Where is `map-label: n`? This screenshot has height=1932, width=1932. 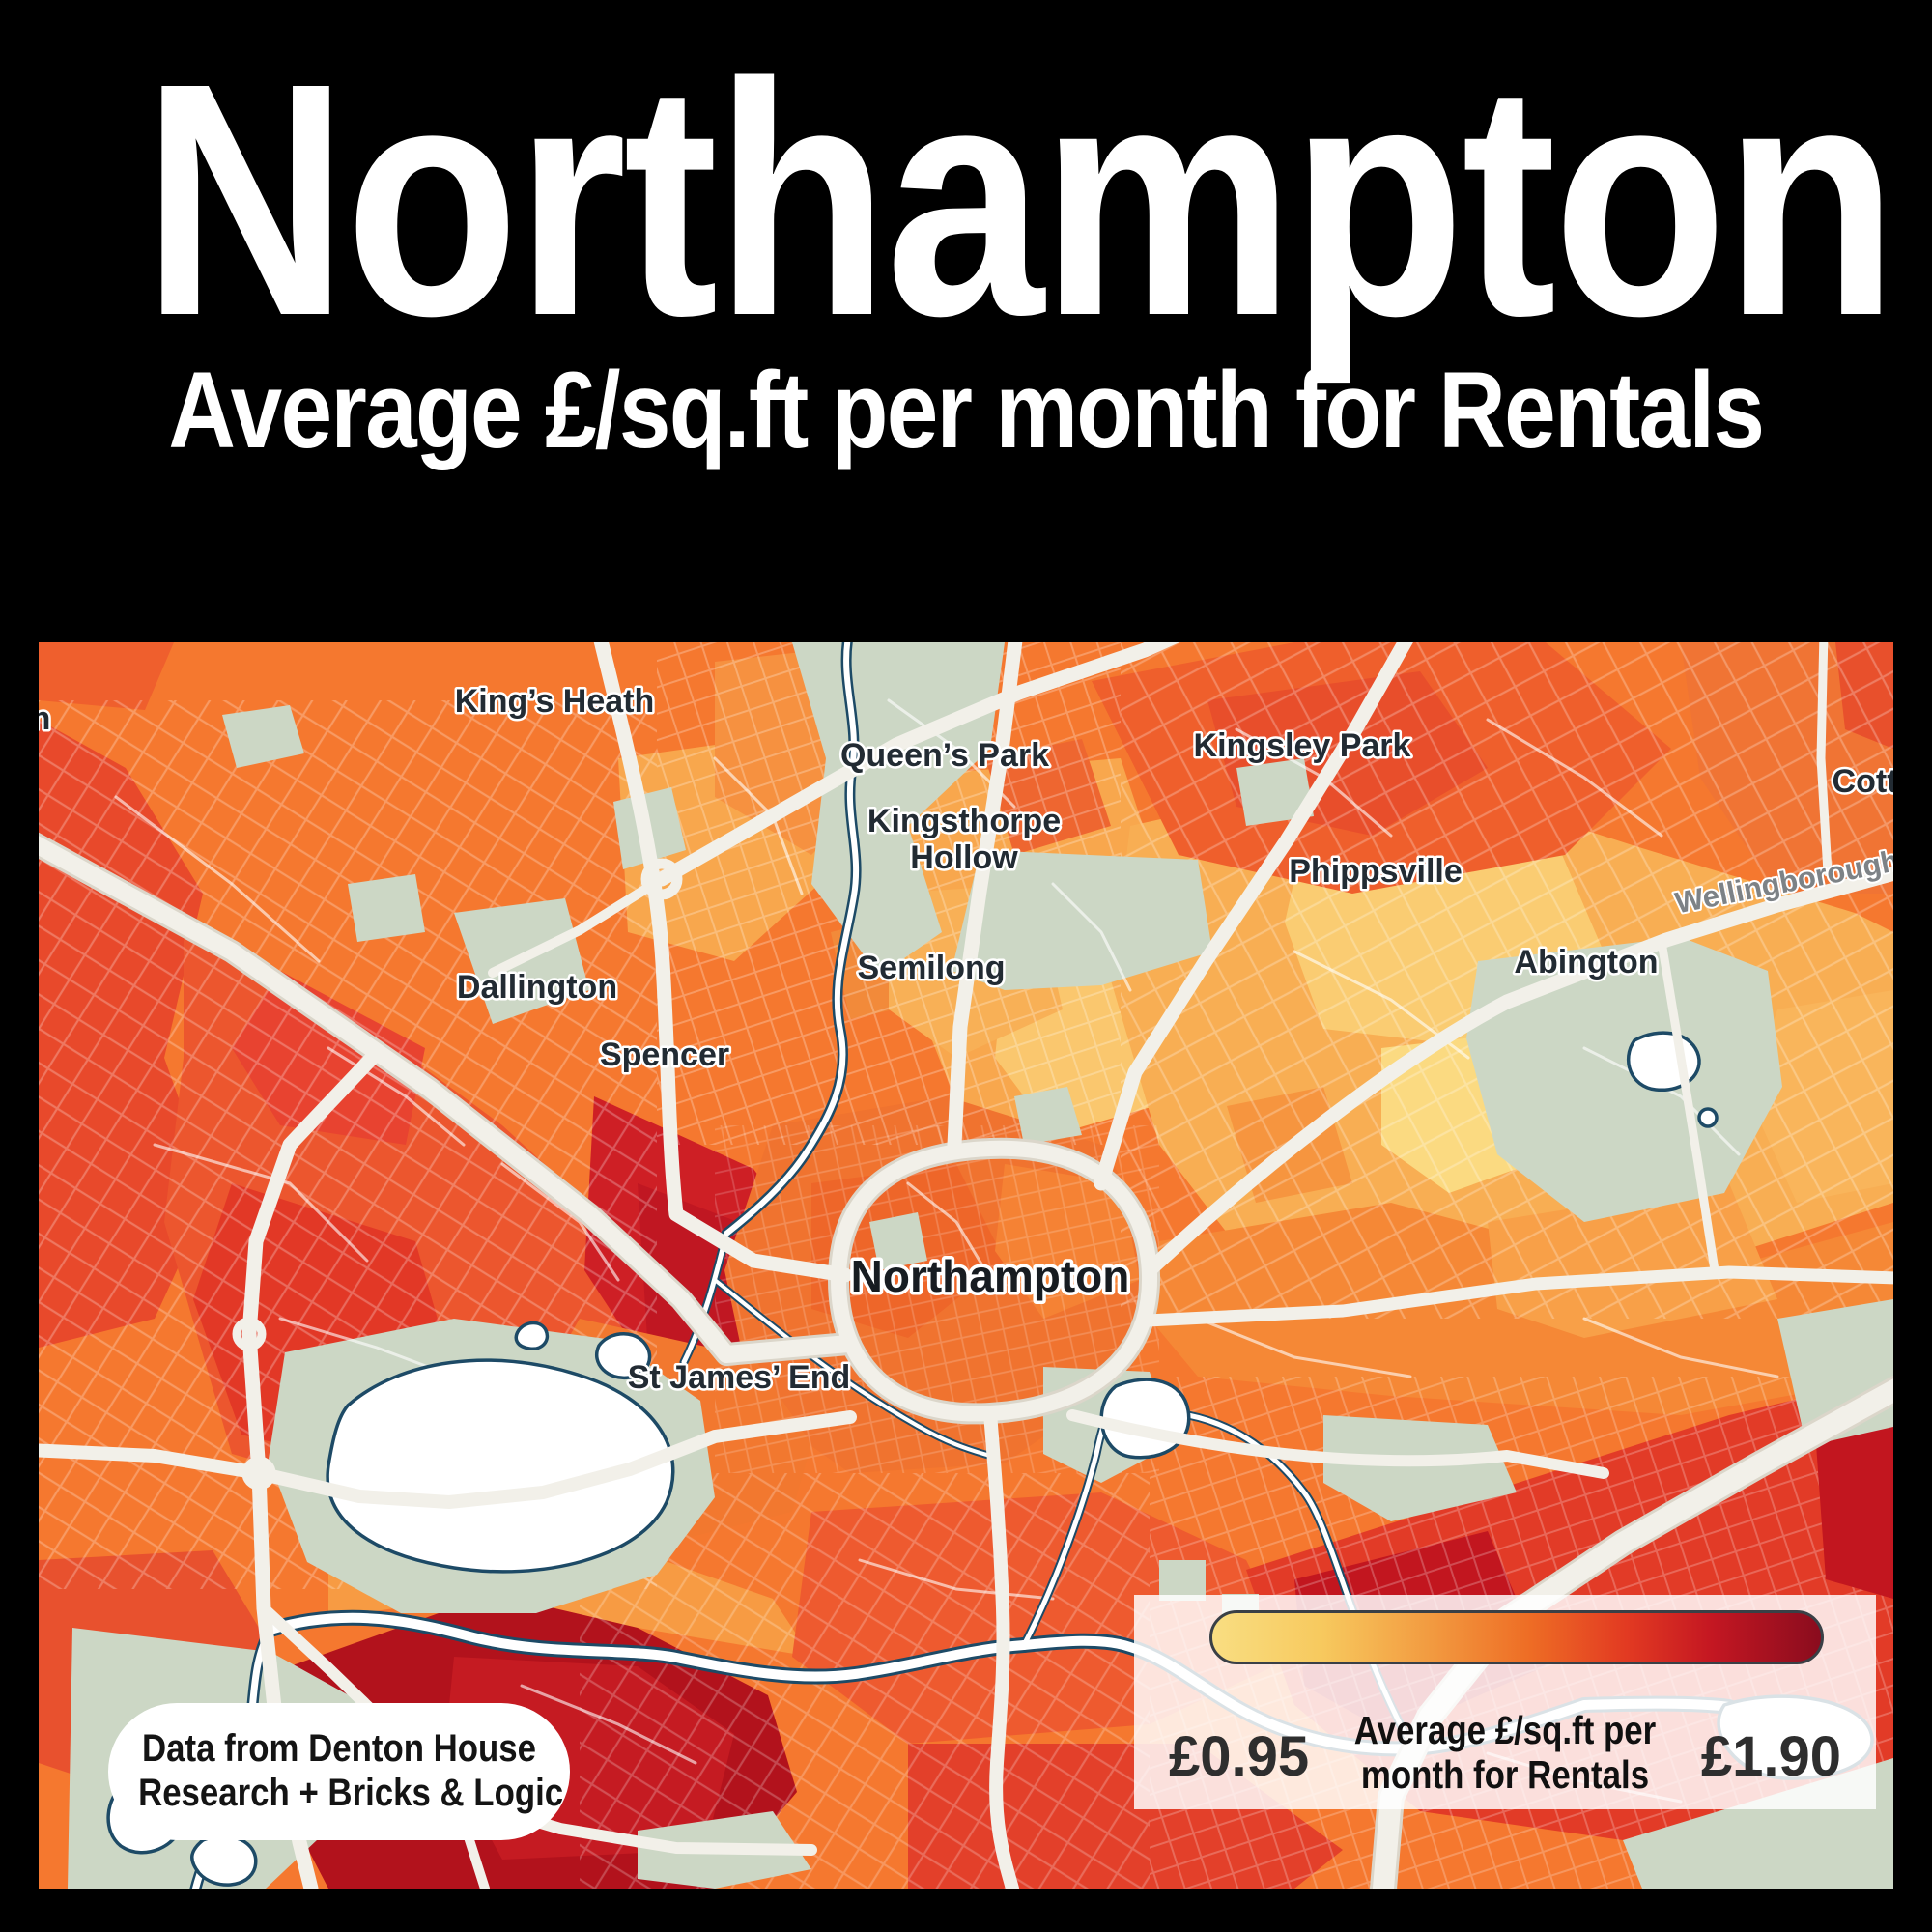
map-label: n is located at coordinates (44, 718).